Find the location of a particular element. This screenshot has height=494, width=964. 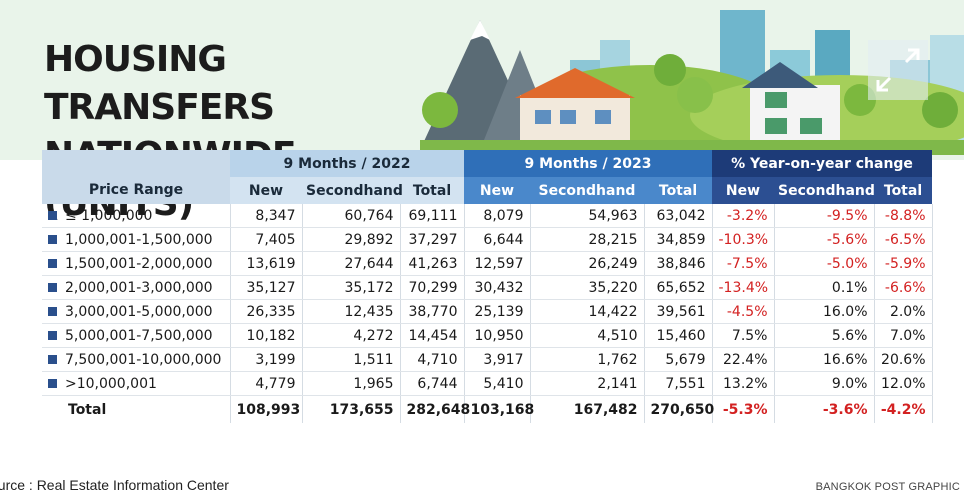

cell-2023-new: 10,950 is located at coordinates (497, 335).